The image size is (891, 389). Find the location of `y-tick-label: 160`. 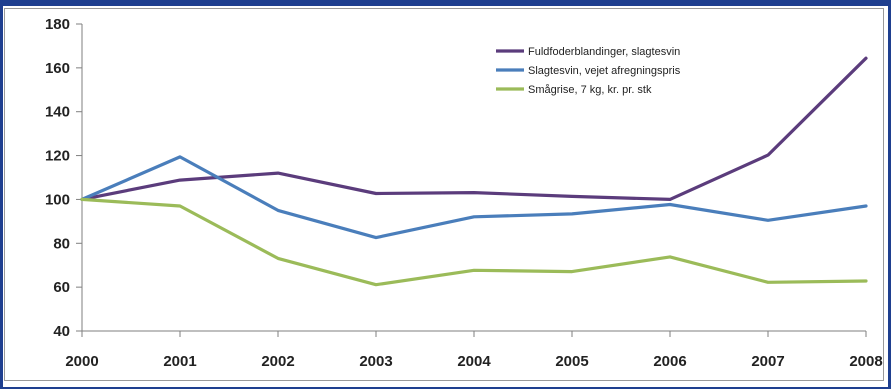

y-tick-label: 160 is located at coordinates (57, 68).